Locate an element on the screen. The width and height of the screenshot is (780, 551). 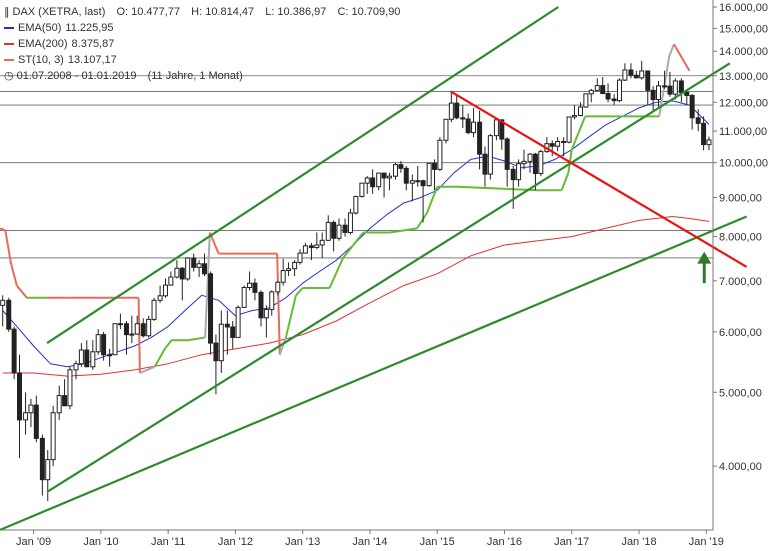
st-label: ST(10, 3) is located at coordinates (41, 60).